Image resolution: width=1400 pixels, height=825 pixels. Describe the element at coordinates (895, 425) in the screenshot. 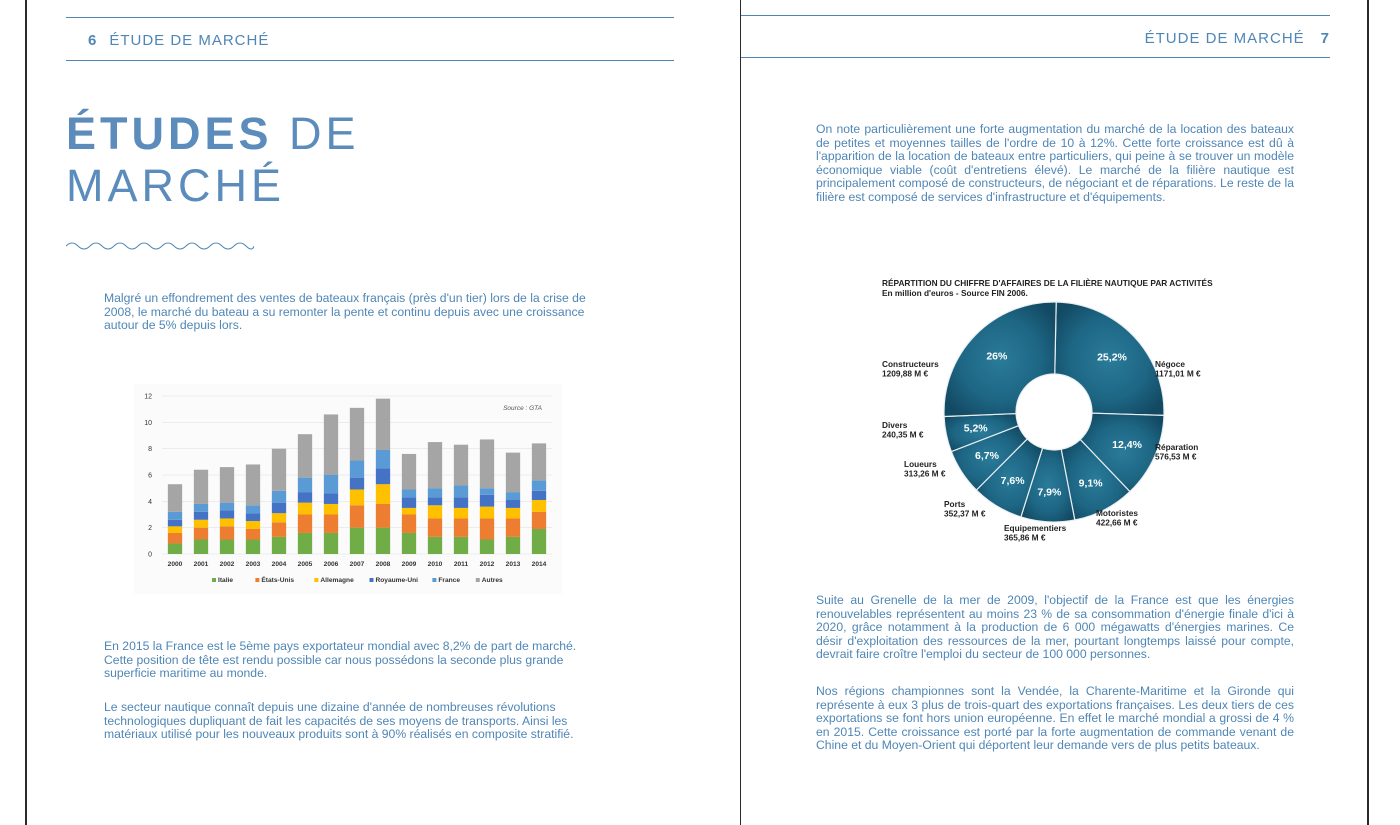

I see `donut-category-label: Divers` at that location.